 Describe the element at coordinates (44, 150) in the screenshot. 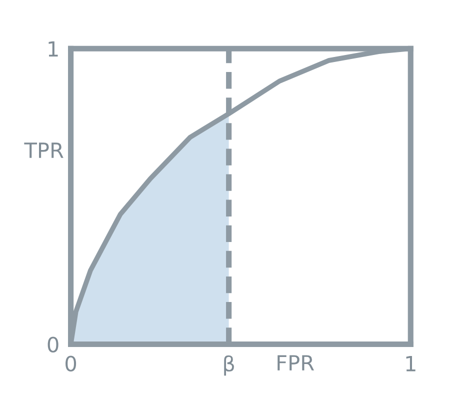

I see `y-axis-title: TPR` at that location.